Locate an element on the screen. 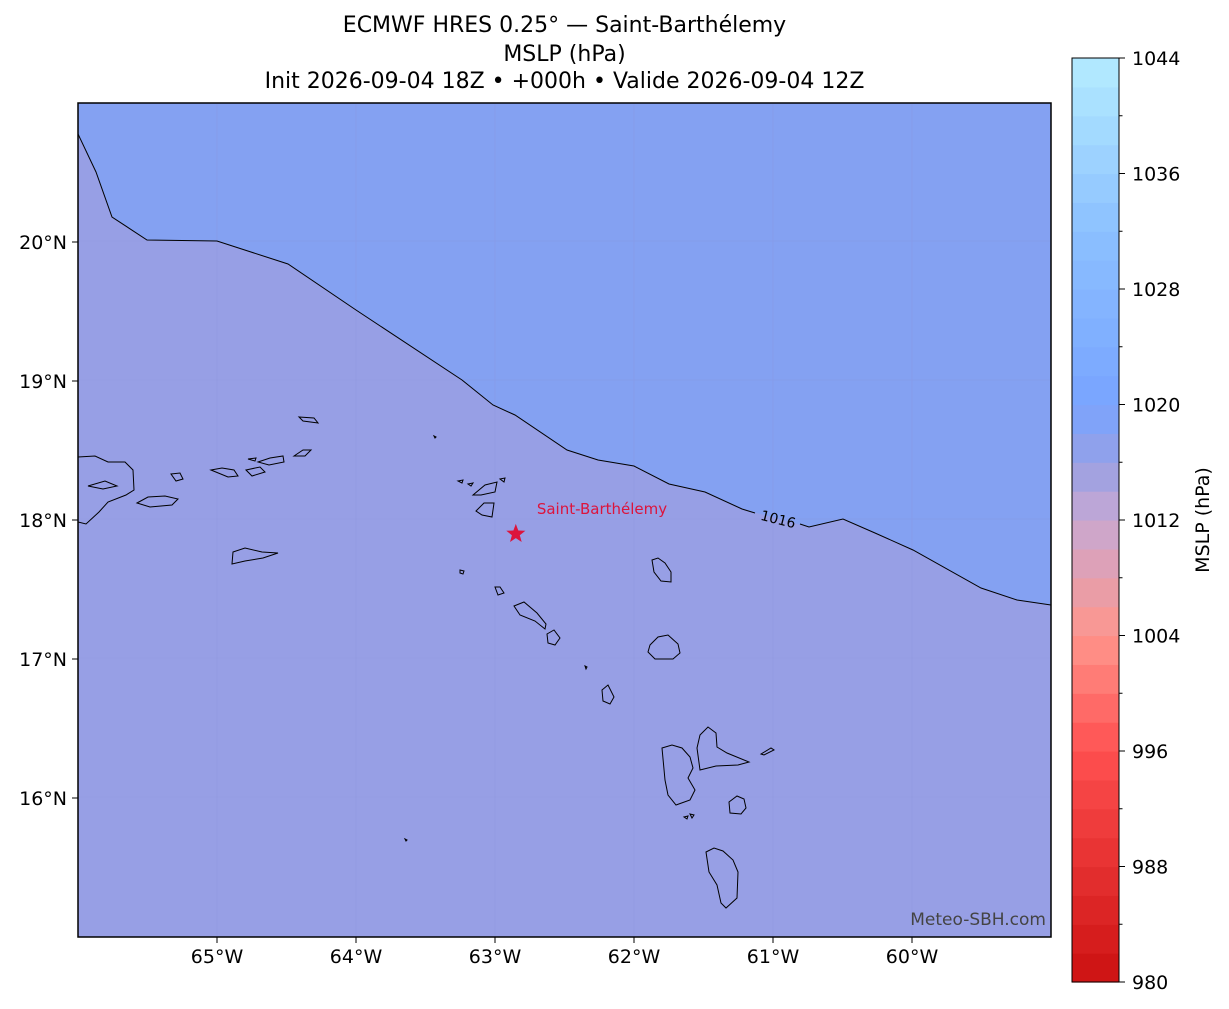 The height and width of the screenshot is (1009, 1229). colorbar-ticks: 1044 1036 1028 1020 1012 1004 996 988 980 is located at coordinates (1149, 521).